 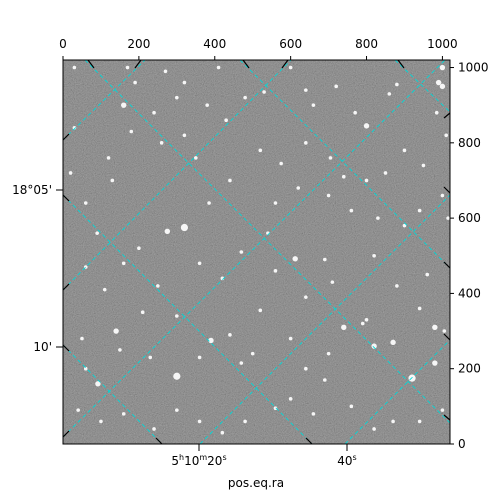 What do you see at coordinates (366, 44) in the screenshot?
I see `top-tick-label-4: 800` at bounding box center [366, 44].